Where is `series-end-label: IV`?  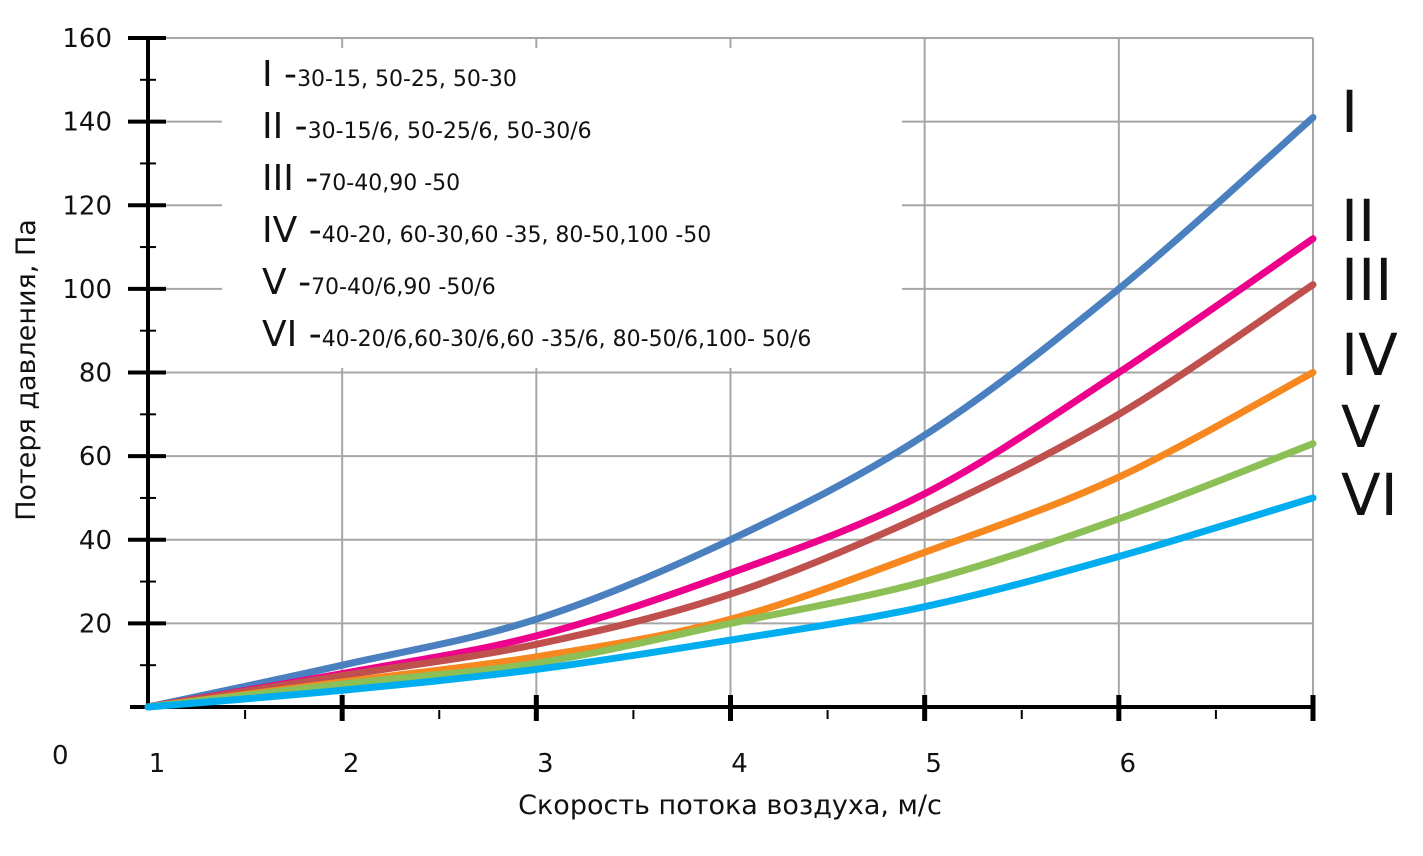 series-end-label: IV is located at coordinates (1369, 355).